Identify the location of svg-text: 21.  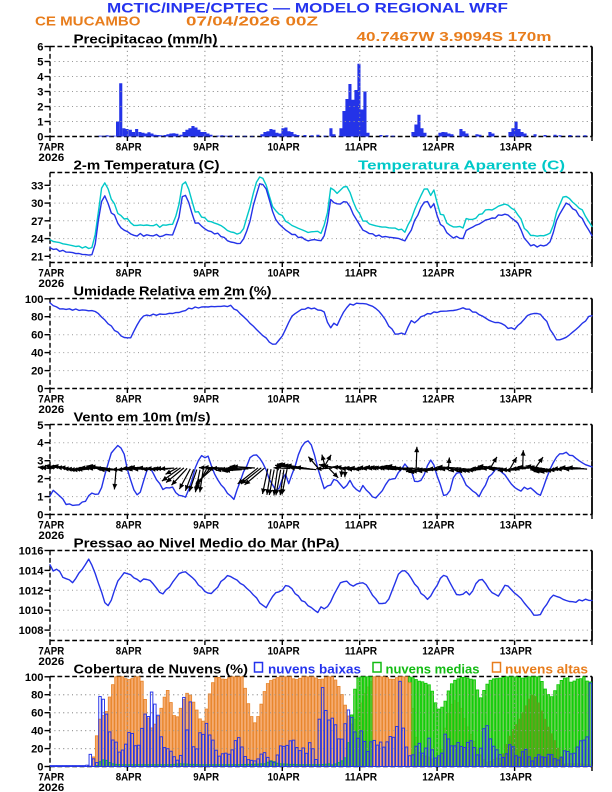
(37, 257).